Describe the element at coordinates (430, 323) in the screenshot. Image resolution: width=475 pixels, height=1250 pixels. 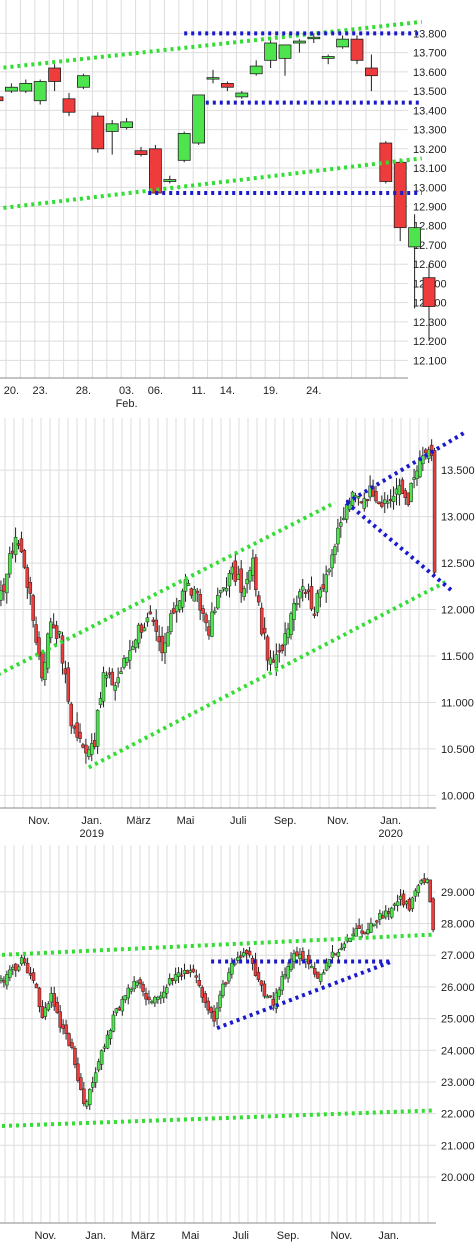
I see `y-tick-label: 12.300` at that location.